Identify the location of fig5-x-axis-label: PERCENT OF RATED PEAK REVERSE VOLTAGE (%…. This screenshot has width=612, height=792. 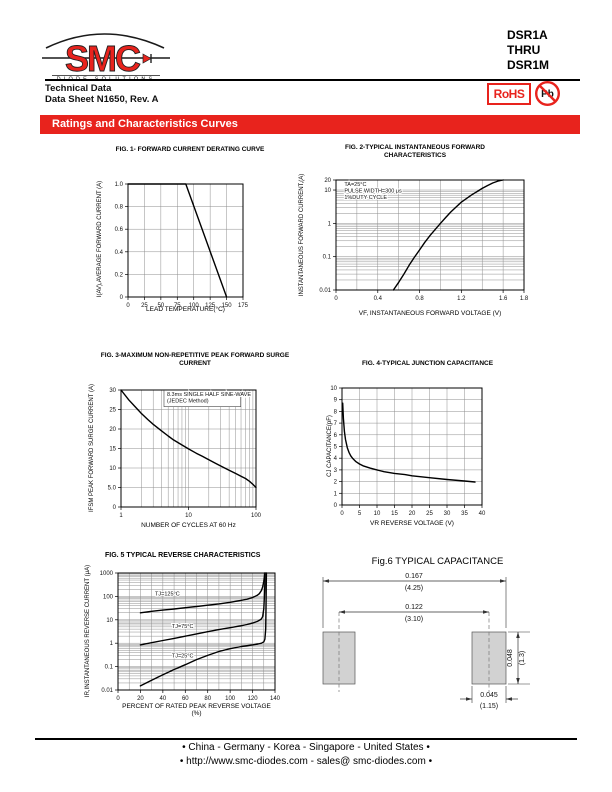
(196, 710).